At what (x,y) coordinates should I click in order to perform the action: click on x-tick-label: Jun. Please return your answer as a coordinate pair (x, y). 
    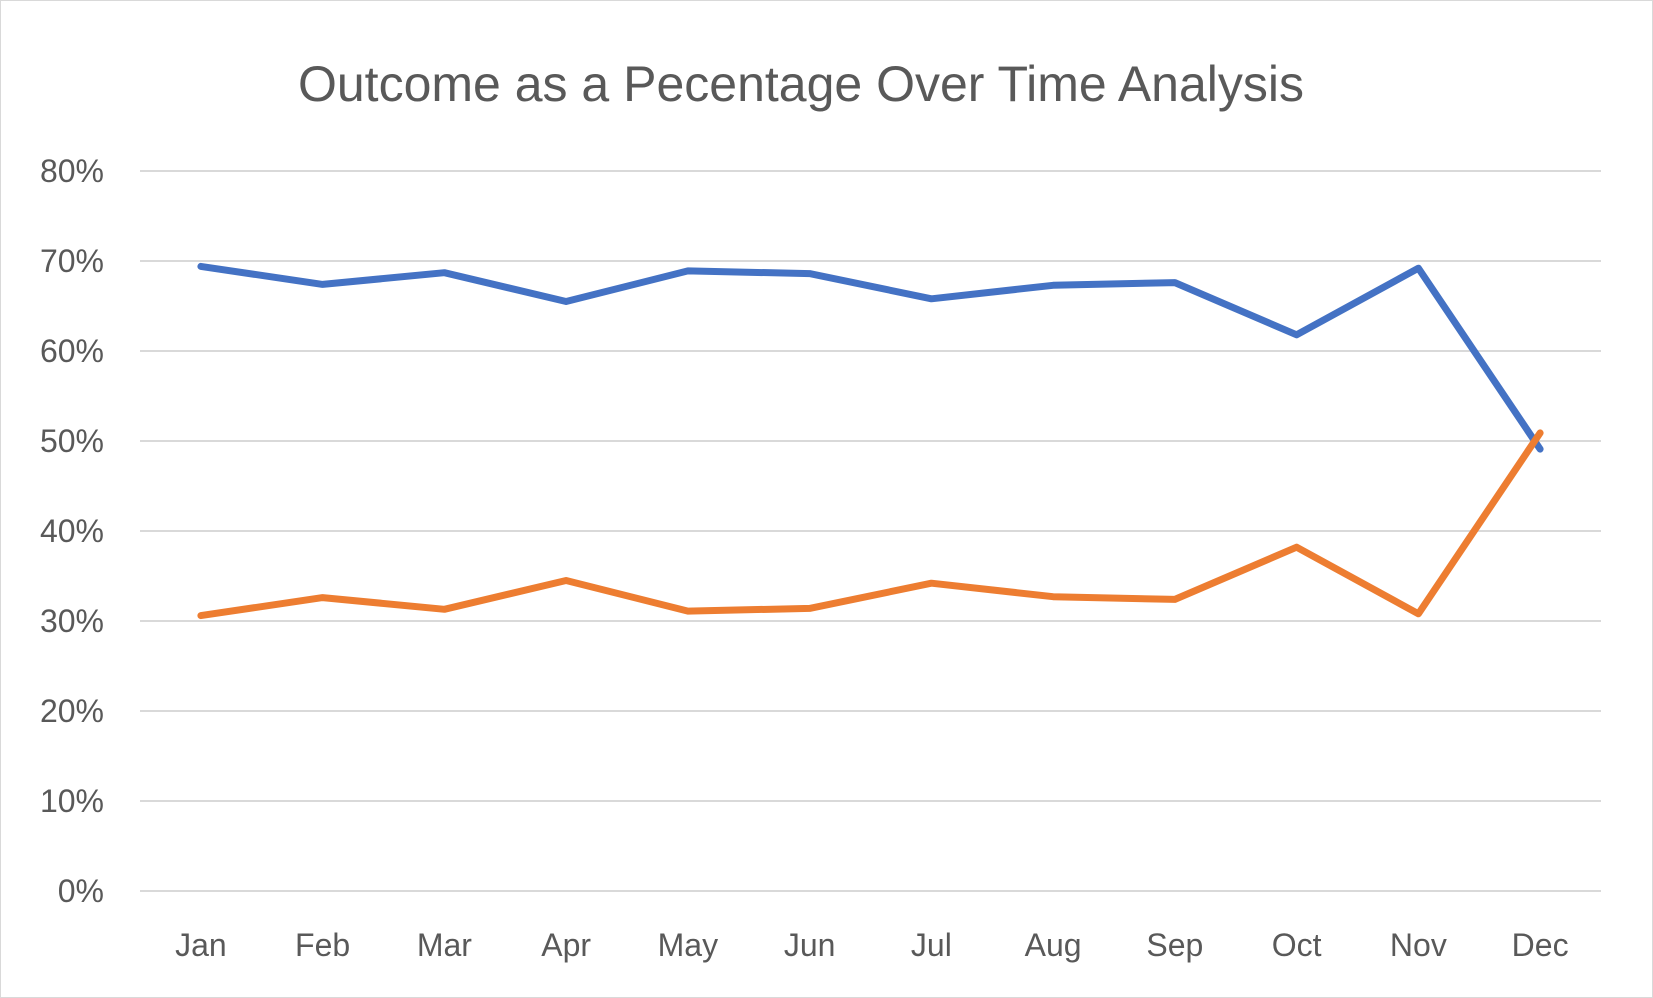
    Looking at the image, I should click on (810, 945).